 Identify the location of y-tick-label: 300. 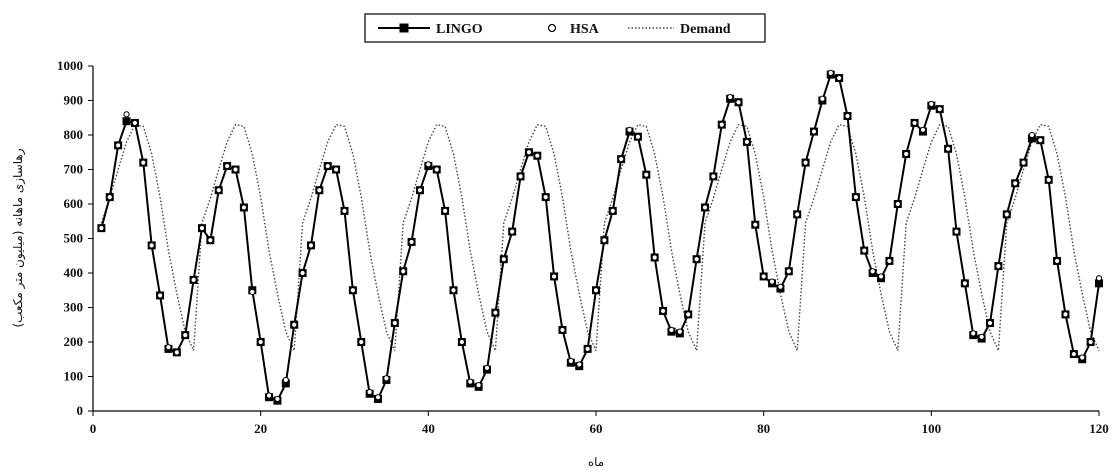
(74, 307).